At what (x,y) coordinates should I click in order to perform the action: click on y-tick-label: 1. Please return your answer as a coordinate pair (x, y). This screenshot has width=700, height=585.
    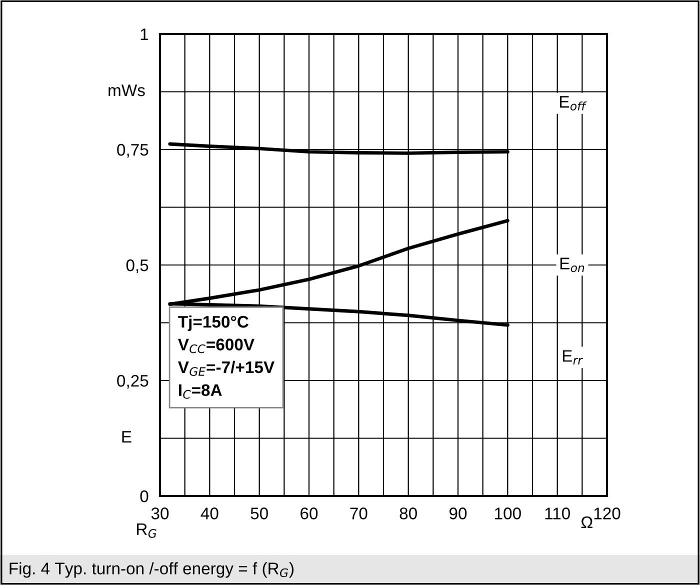
    Looking at the image, I should click on (144, 34).